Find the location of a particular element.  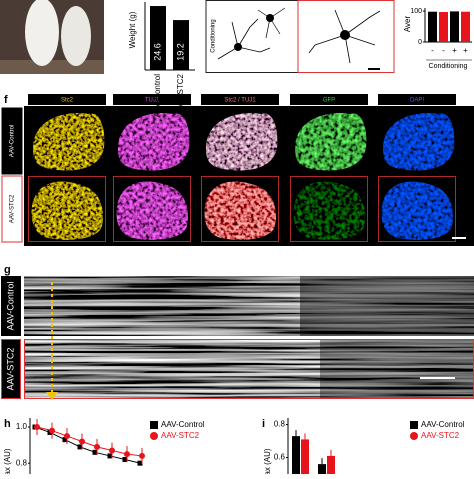

y-tick-label: 0 is located at coordinates (420, 42).